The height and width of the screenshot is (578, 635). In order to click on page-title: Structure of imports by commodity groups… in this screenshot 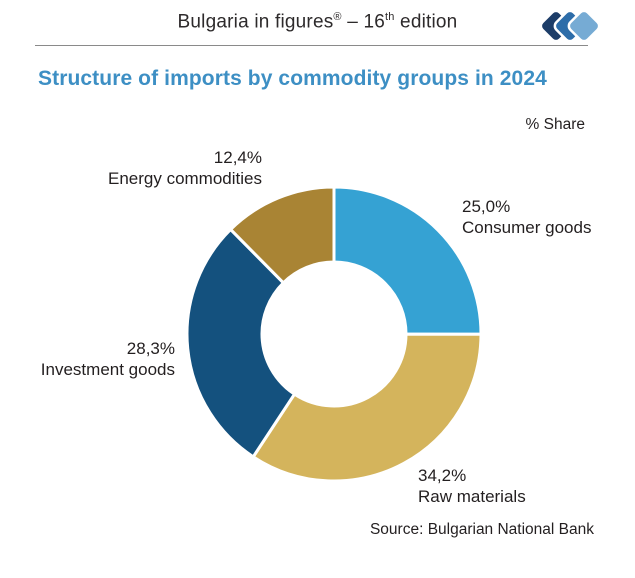, I will do `click(292, 78)`.